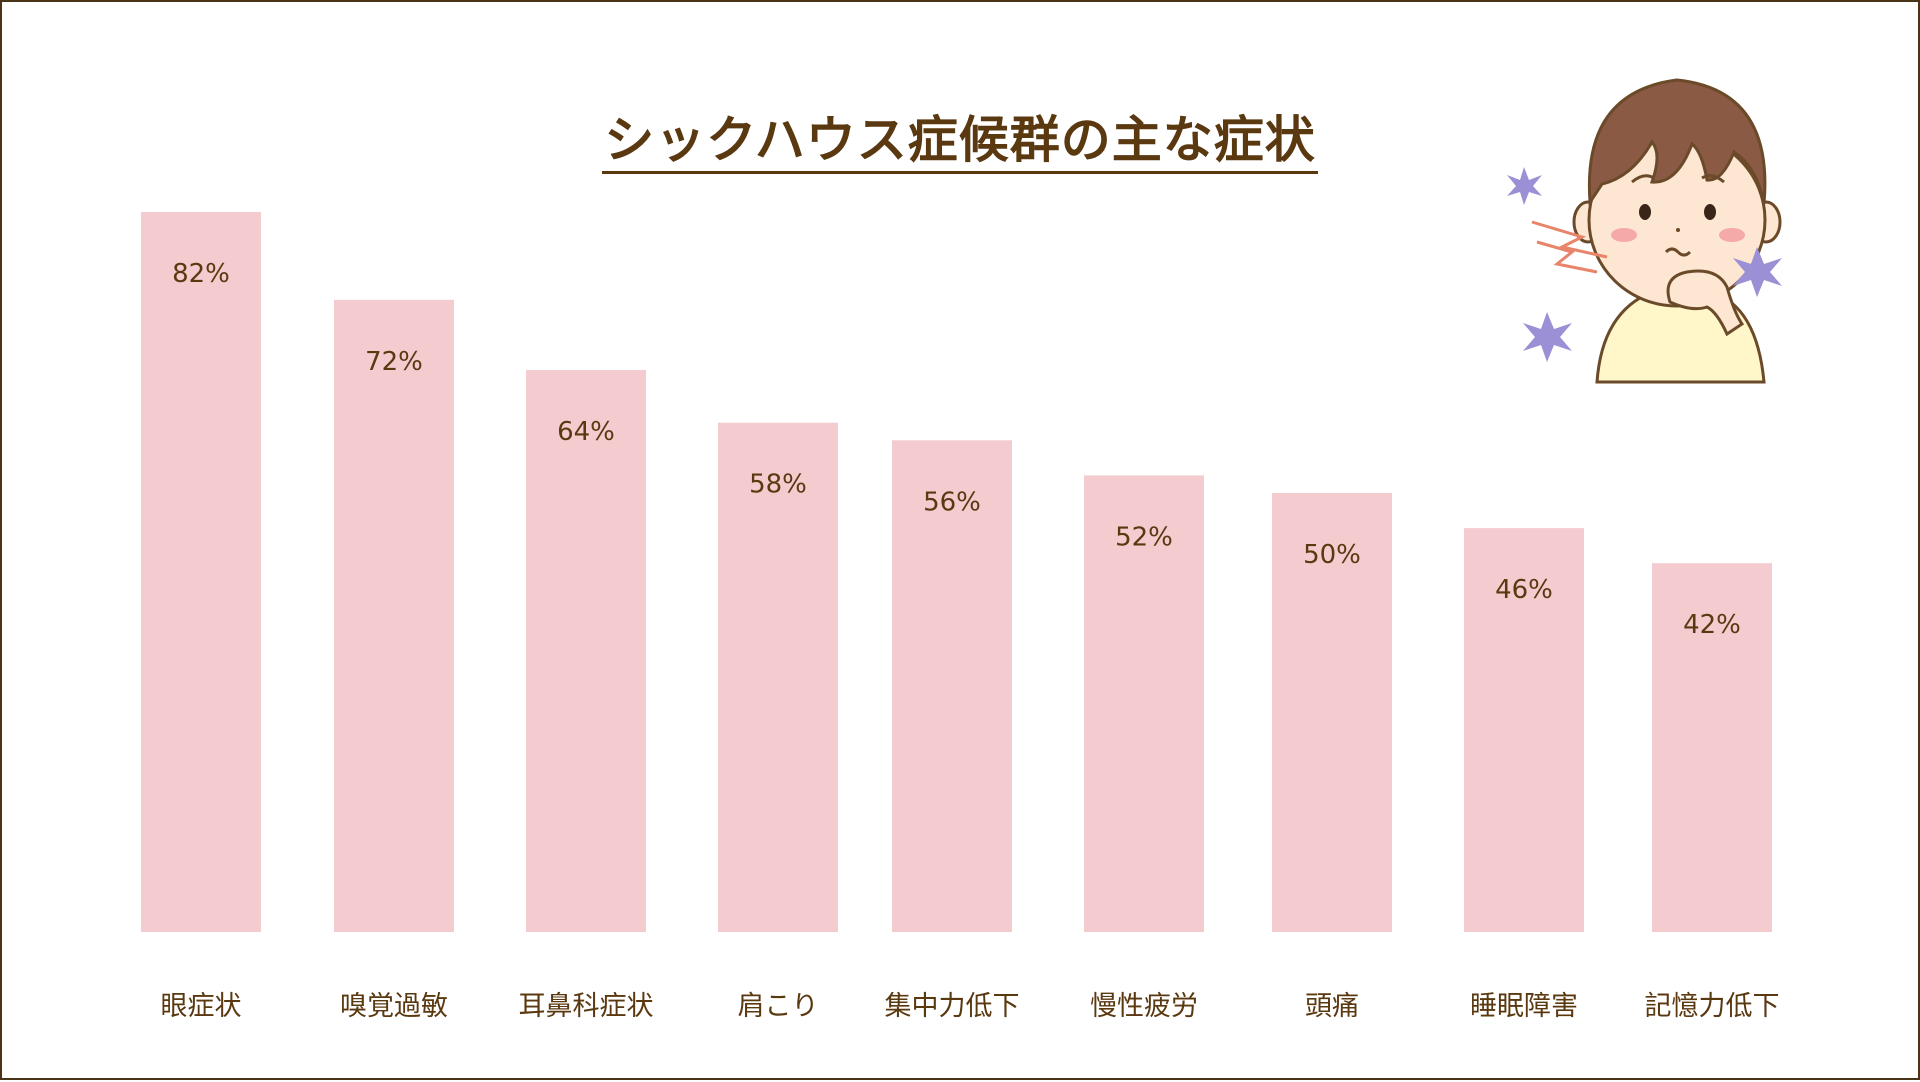 The height and width of the screenshot is (1082, 1920). Describe the element at coordinates (1644, 231) in the screenshot. I see `sick-boy-icon` at that location.